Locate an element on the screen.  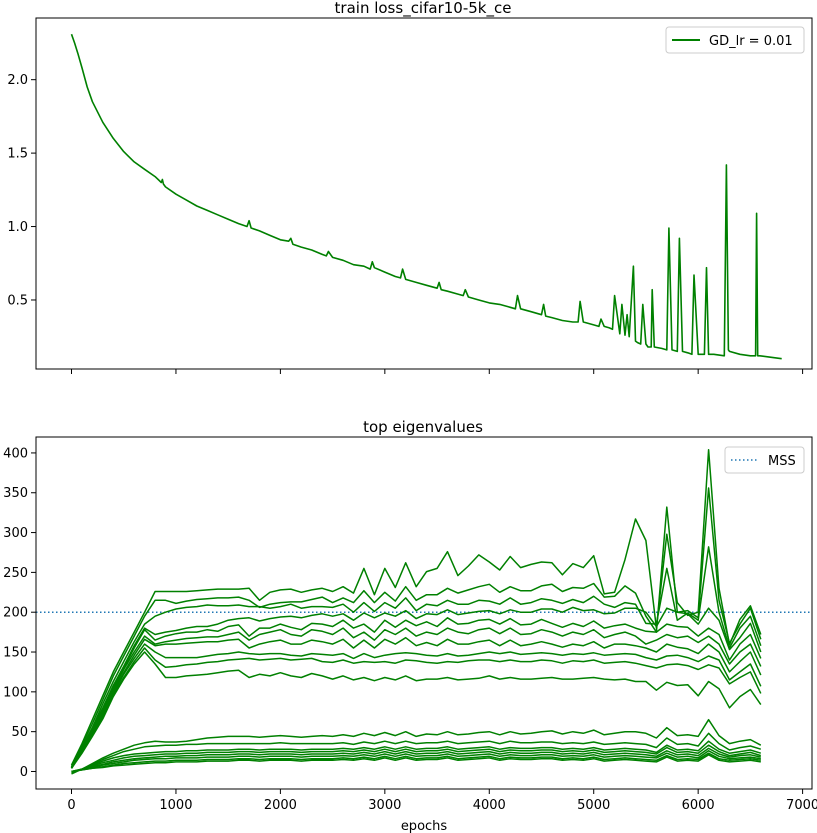
loss-legend-box is located at coordinates (735, 40).